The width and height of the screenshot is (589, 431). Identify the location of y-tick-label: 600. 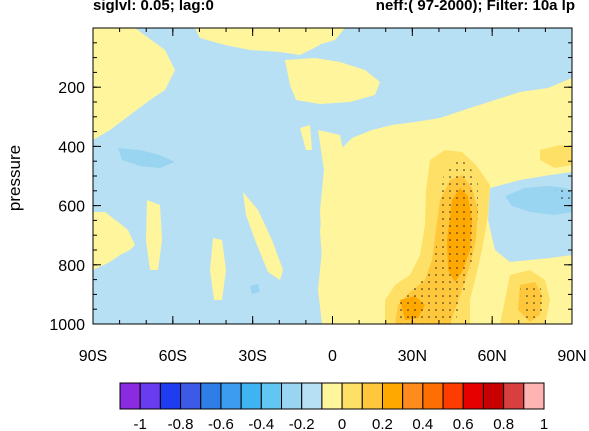
(71, 207).